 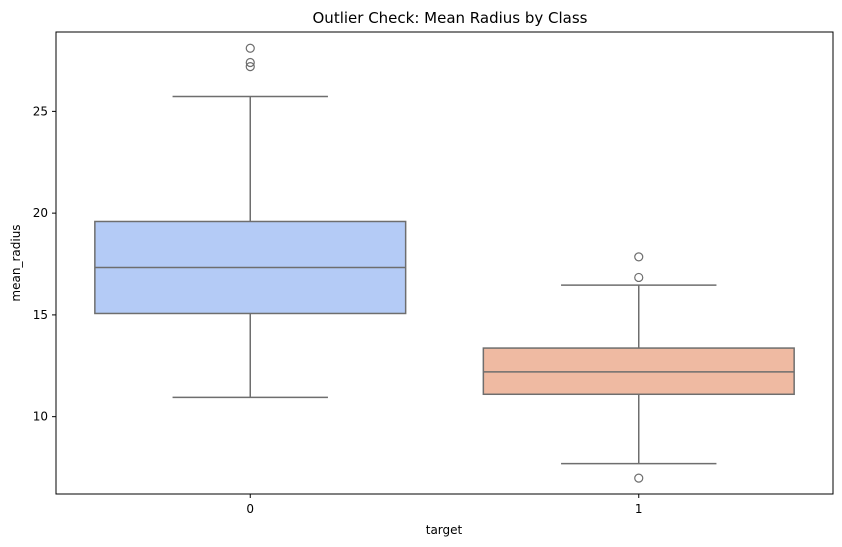 What do you see at coordinates (16, 262) in the screenshot?
I see `y-axis-label: mean_radius` at bounding box center [16, 262].